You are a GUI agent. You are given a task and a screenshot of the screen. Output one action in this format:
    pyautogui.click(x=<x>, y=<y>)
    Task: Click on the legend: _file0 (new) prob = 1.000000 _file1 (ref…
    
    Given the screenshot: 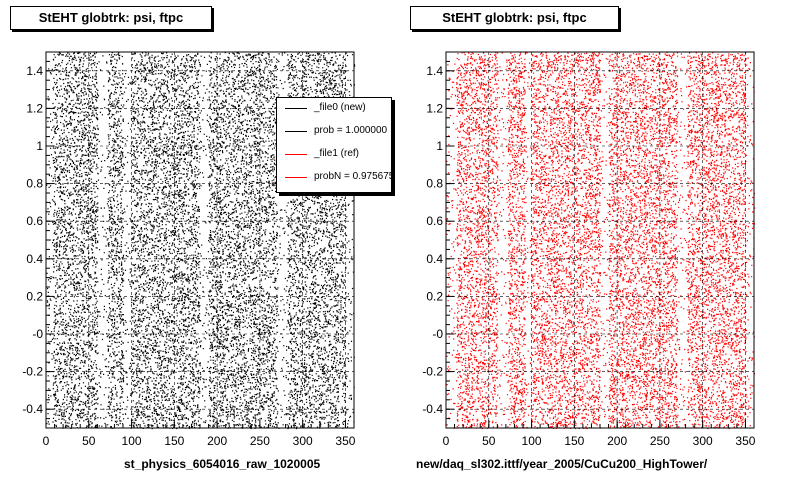 What is the action you would take?
    pyautogui.click(x=334, y=145)
    